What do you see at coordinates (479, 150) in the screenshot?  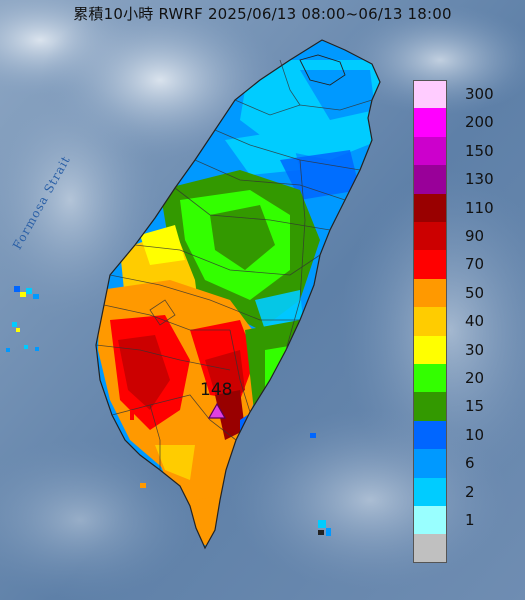 I see `legend-label: 150` at bounding box center [479, 150].